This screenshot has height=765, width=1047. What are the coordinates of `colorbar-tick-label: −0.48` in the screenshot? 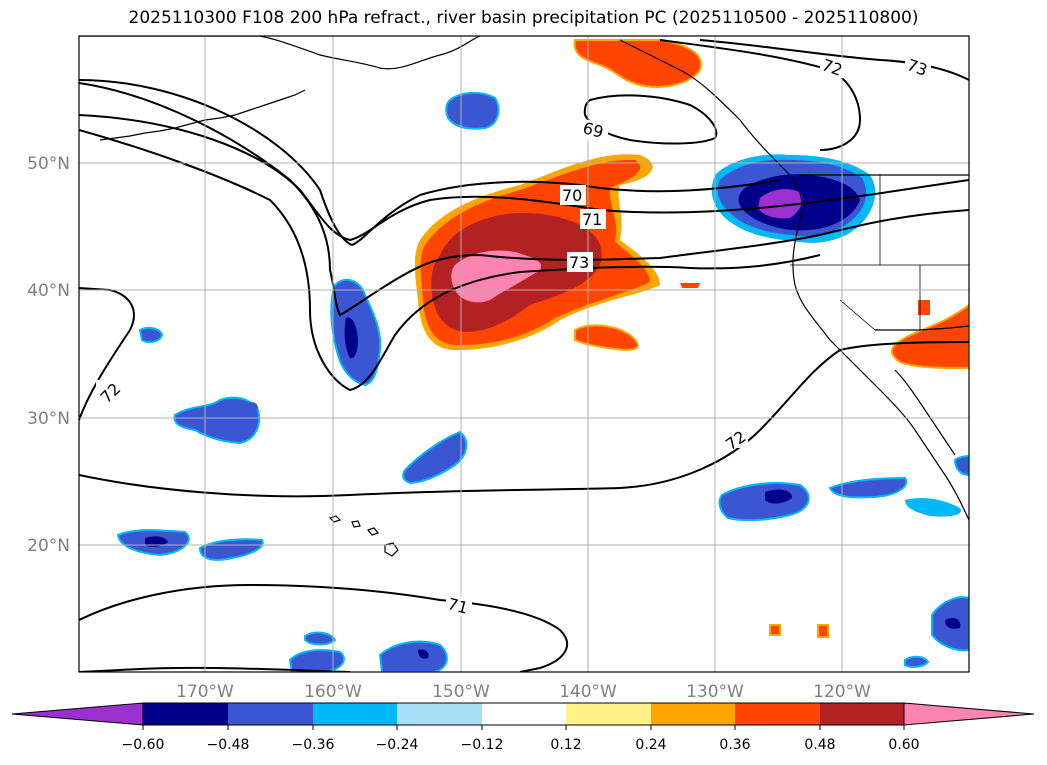 It's located at (228, 745).